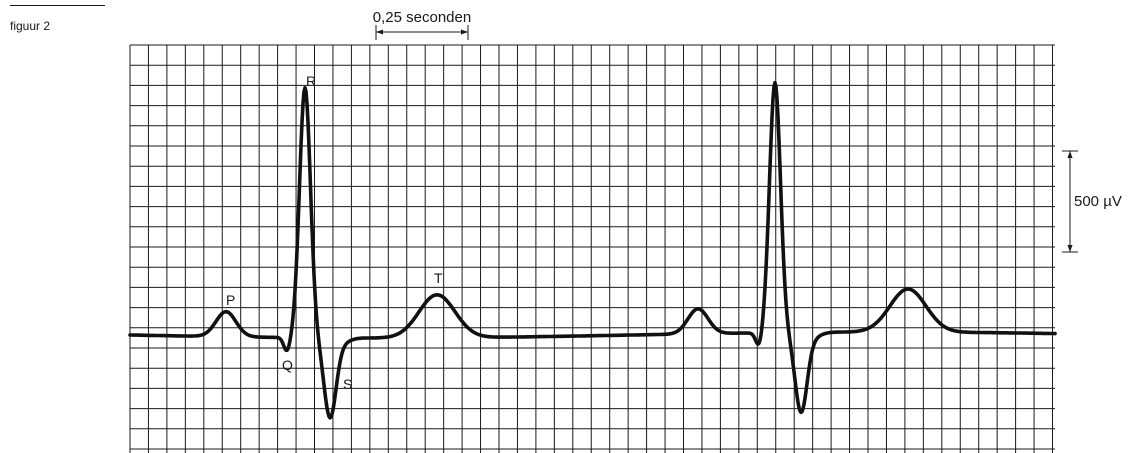 Image resolution: width=1133 pixels, height=453 pixels. I want to click on wave-label-p: P, so click(230, 300).